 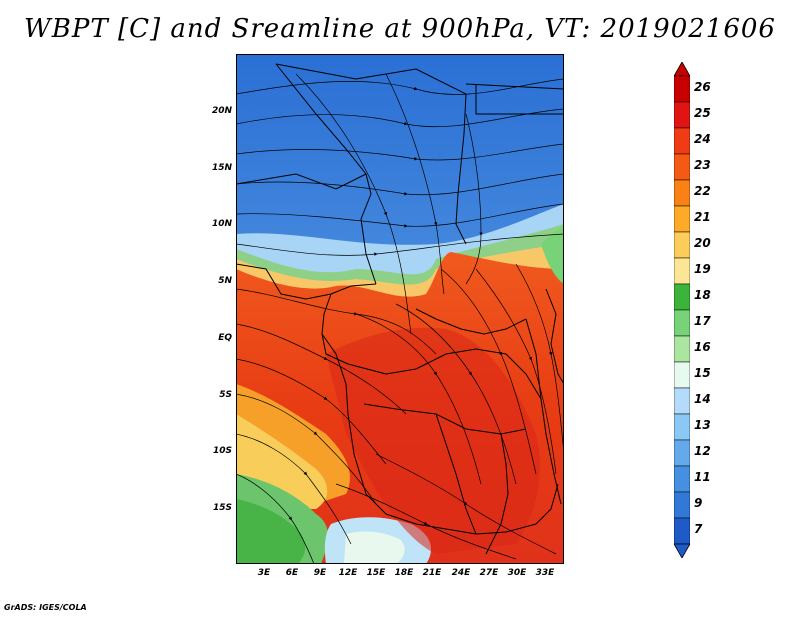 I want to click on grads-credit: GrADS: IGES/COLA, so click(x=45, y=607).